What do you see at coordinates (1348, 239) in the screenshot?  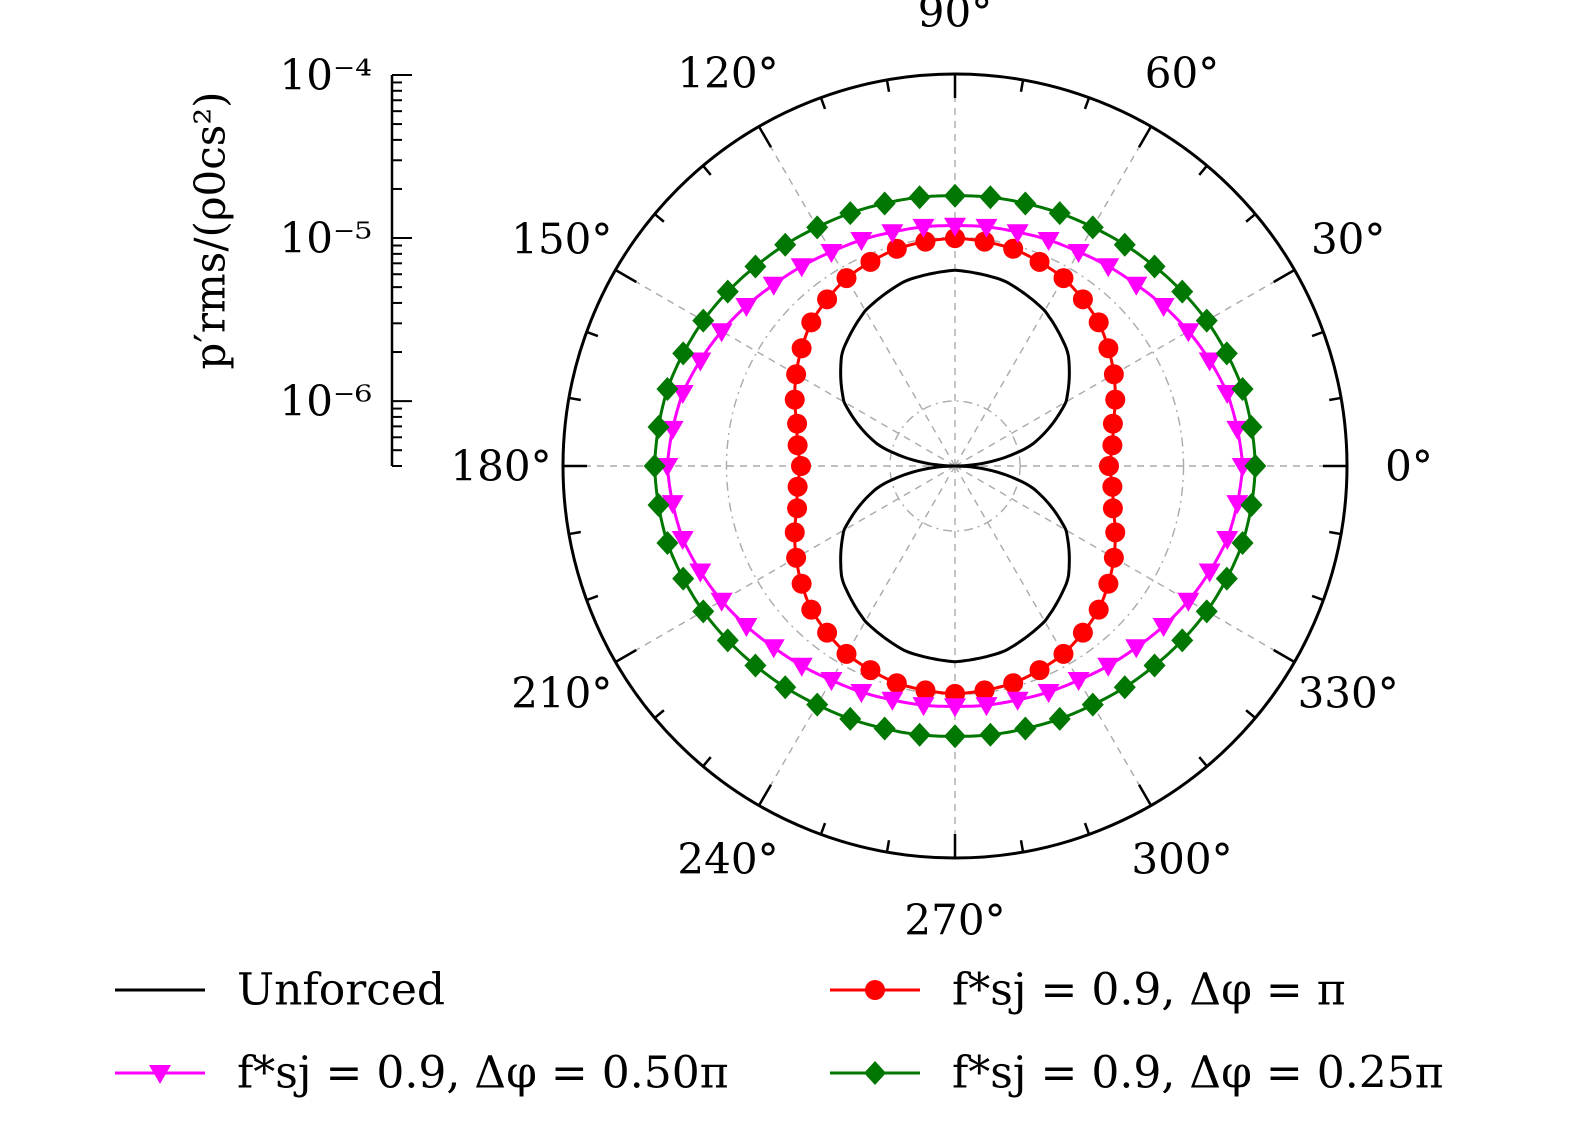 I see `angle-tick-label: 30°` at bounding box center [1348, 239].